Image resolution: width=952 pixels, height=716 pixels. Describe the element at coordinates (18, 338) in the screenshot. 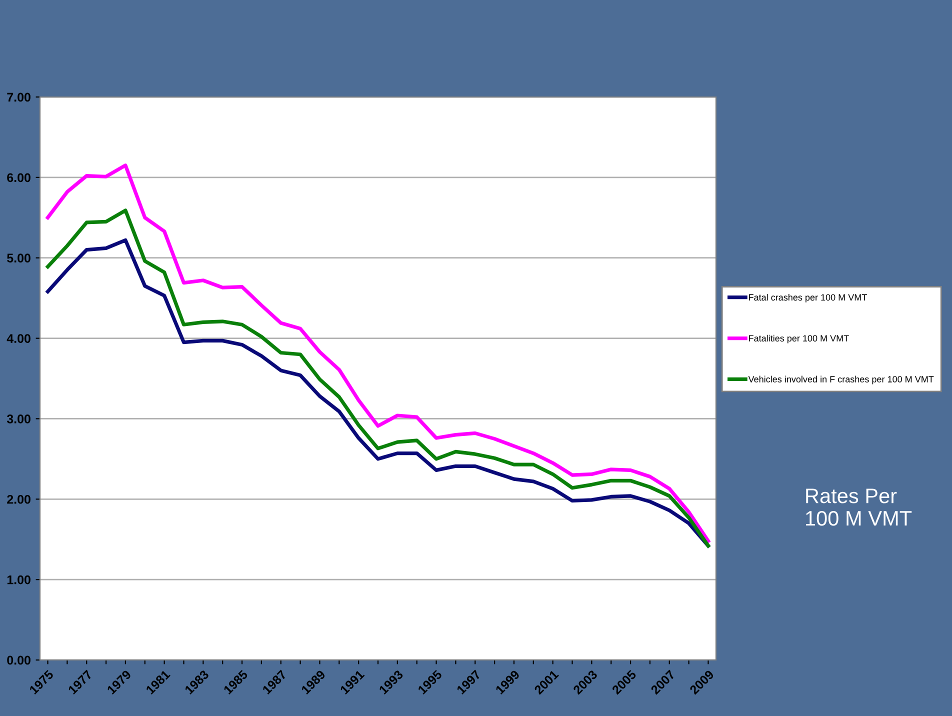

I see `y-tick-label: 4.00` at that location.